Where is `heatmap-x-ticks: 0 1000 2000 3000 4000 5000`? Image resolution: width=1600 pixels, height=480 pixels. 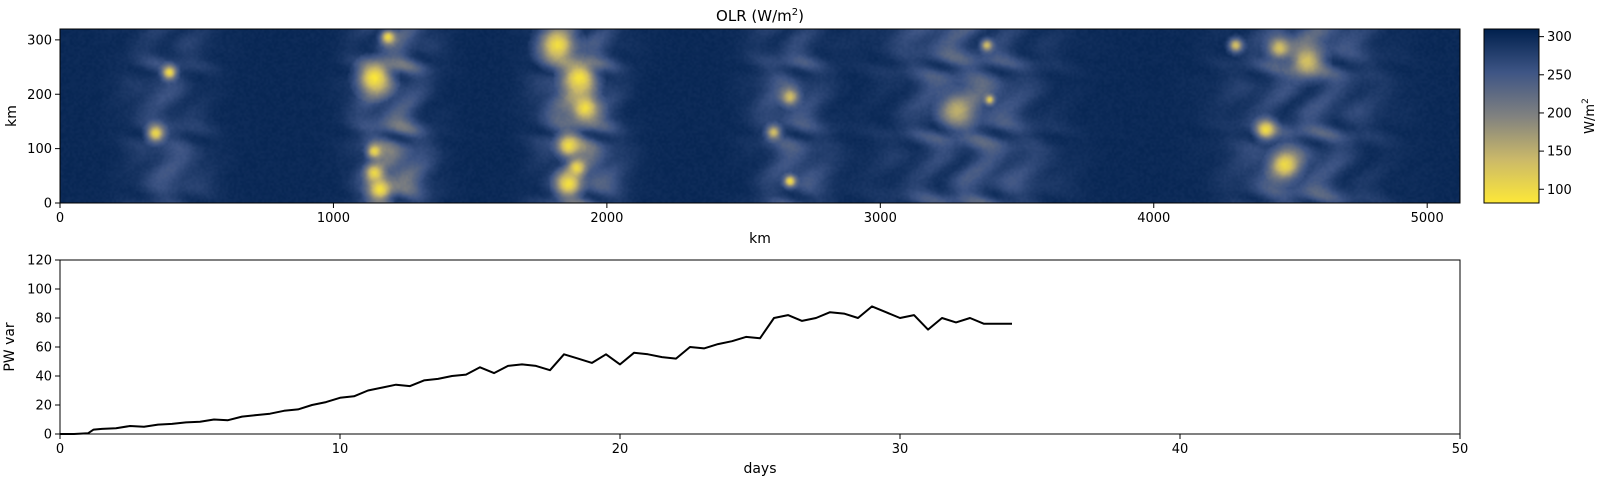 heatmap-x-ticks: 0 1000 2000 3000 4000 5000 is located at coordinates (750, 214).